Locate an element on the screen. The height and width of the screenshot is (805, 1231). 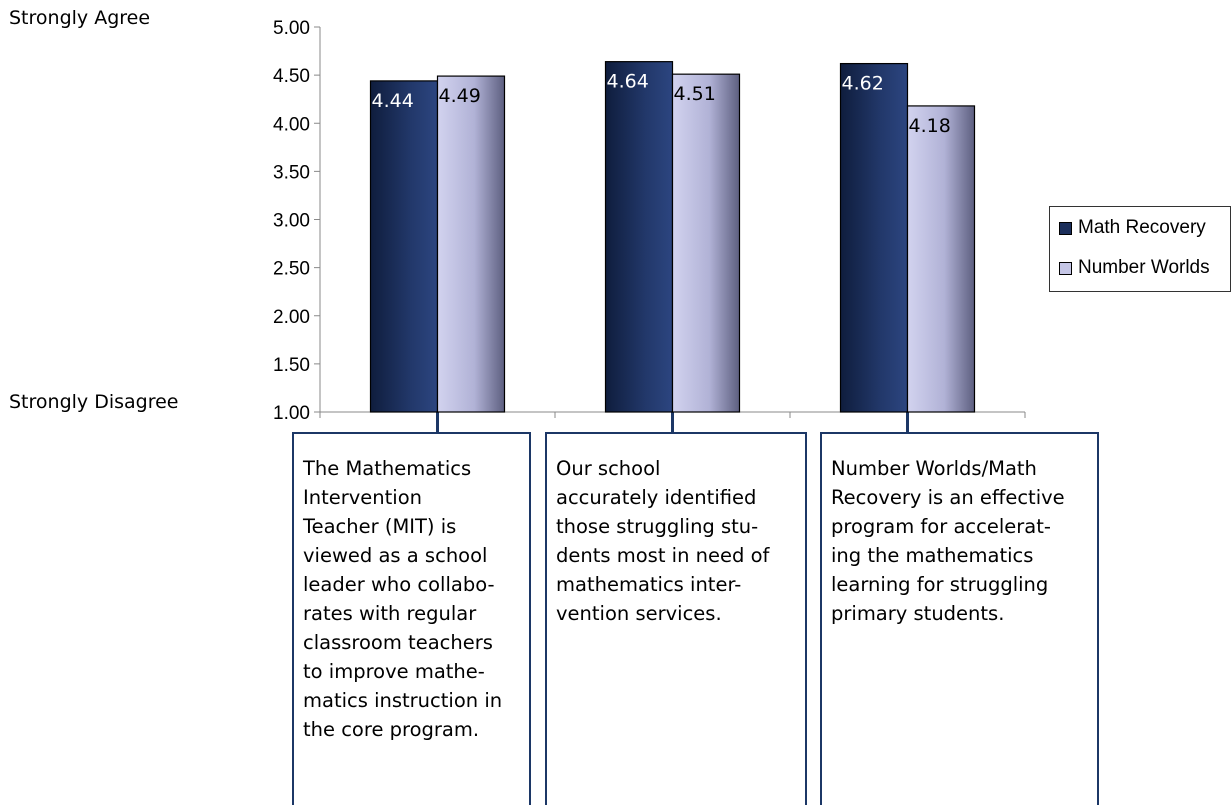
statement-line: the core program. is located at coordinates (391, 729).